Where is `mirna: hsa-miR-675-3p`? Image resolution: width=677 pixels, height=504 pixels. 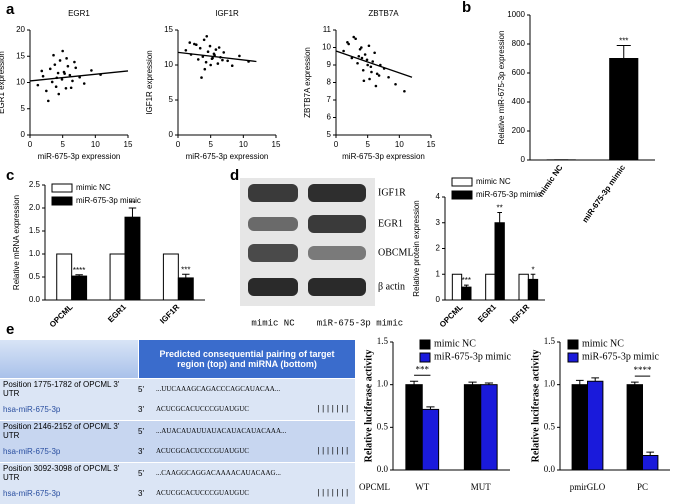
mirna: hsa-miR-675-3p is located at coordinates (32, 493).